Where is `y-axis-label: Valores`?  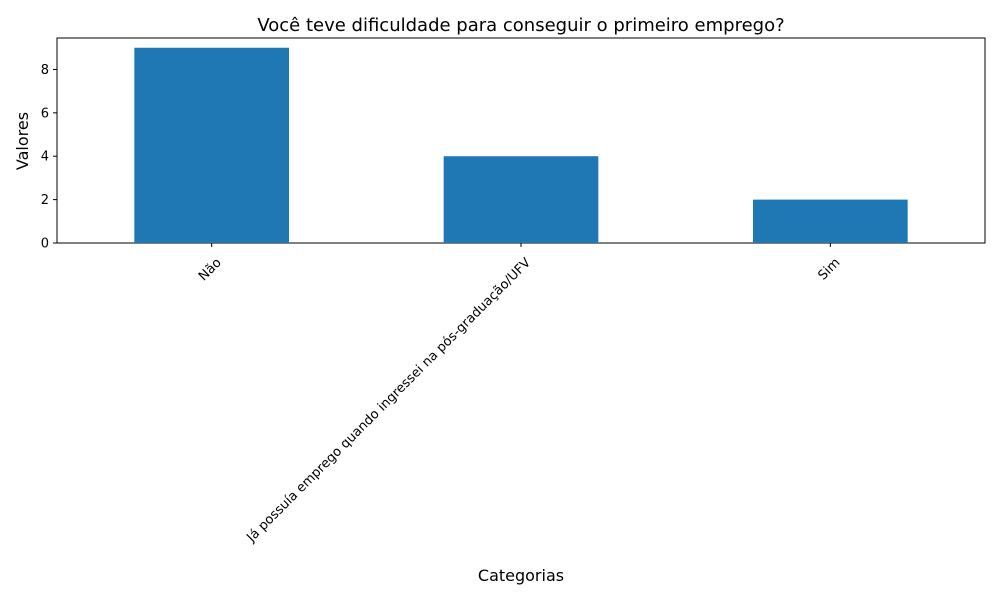 y-axis-label: Valores is located at coordinates (22, 141).